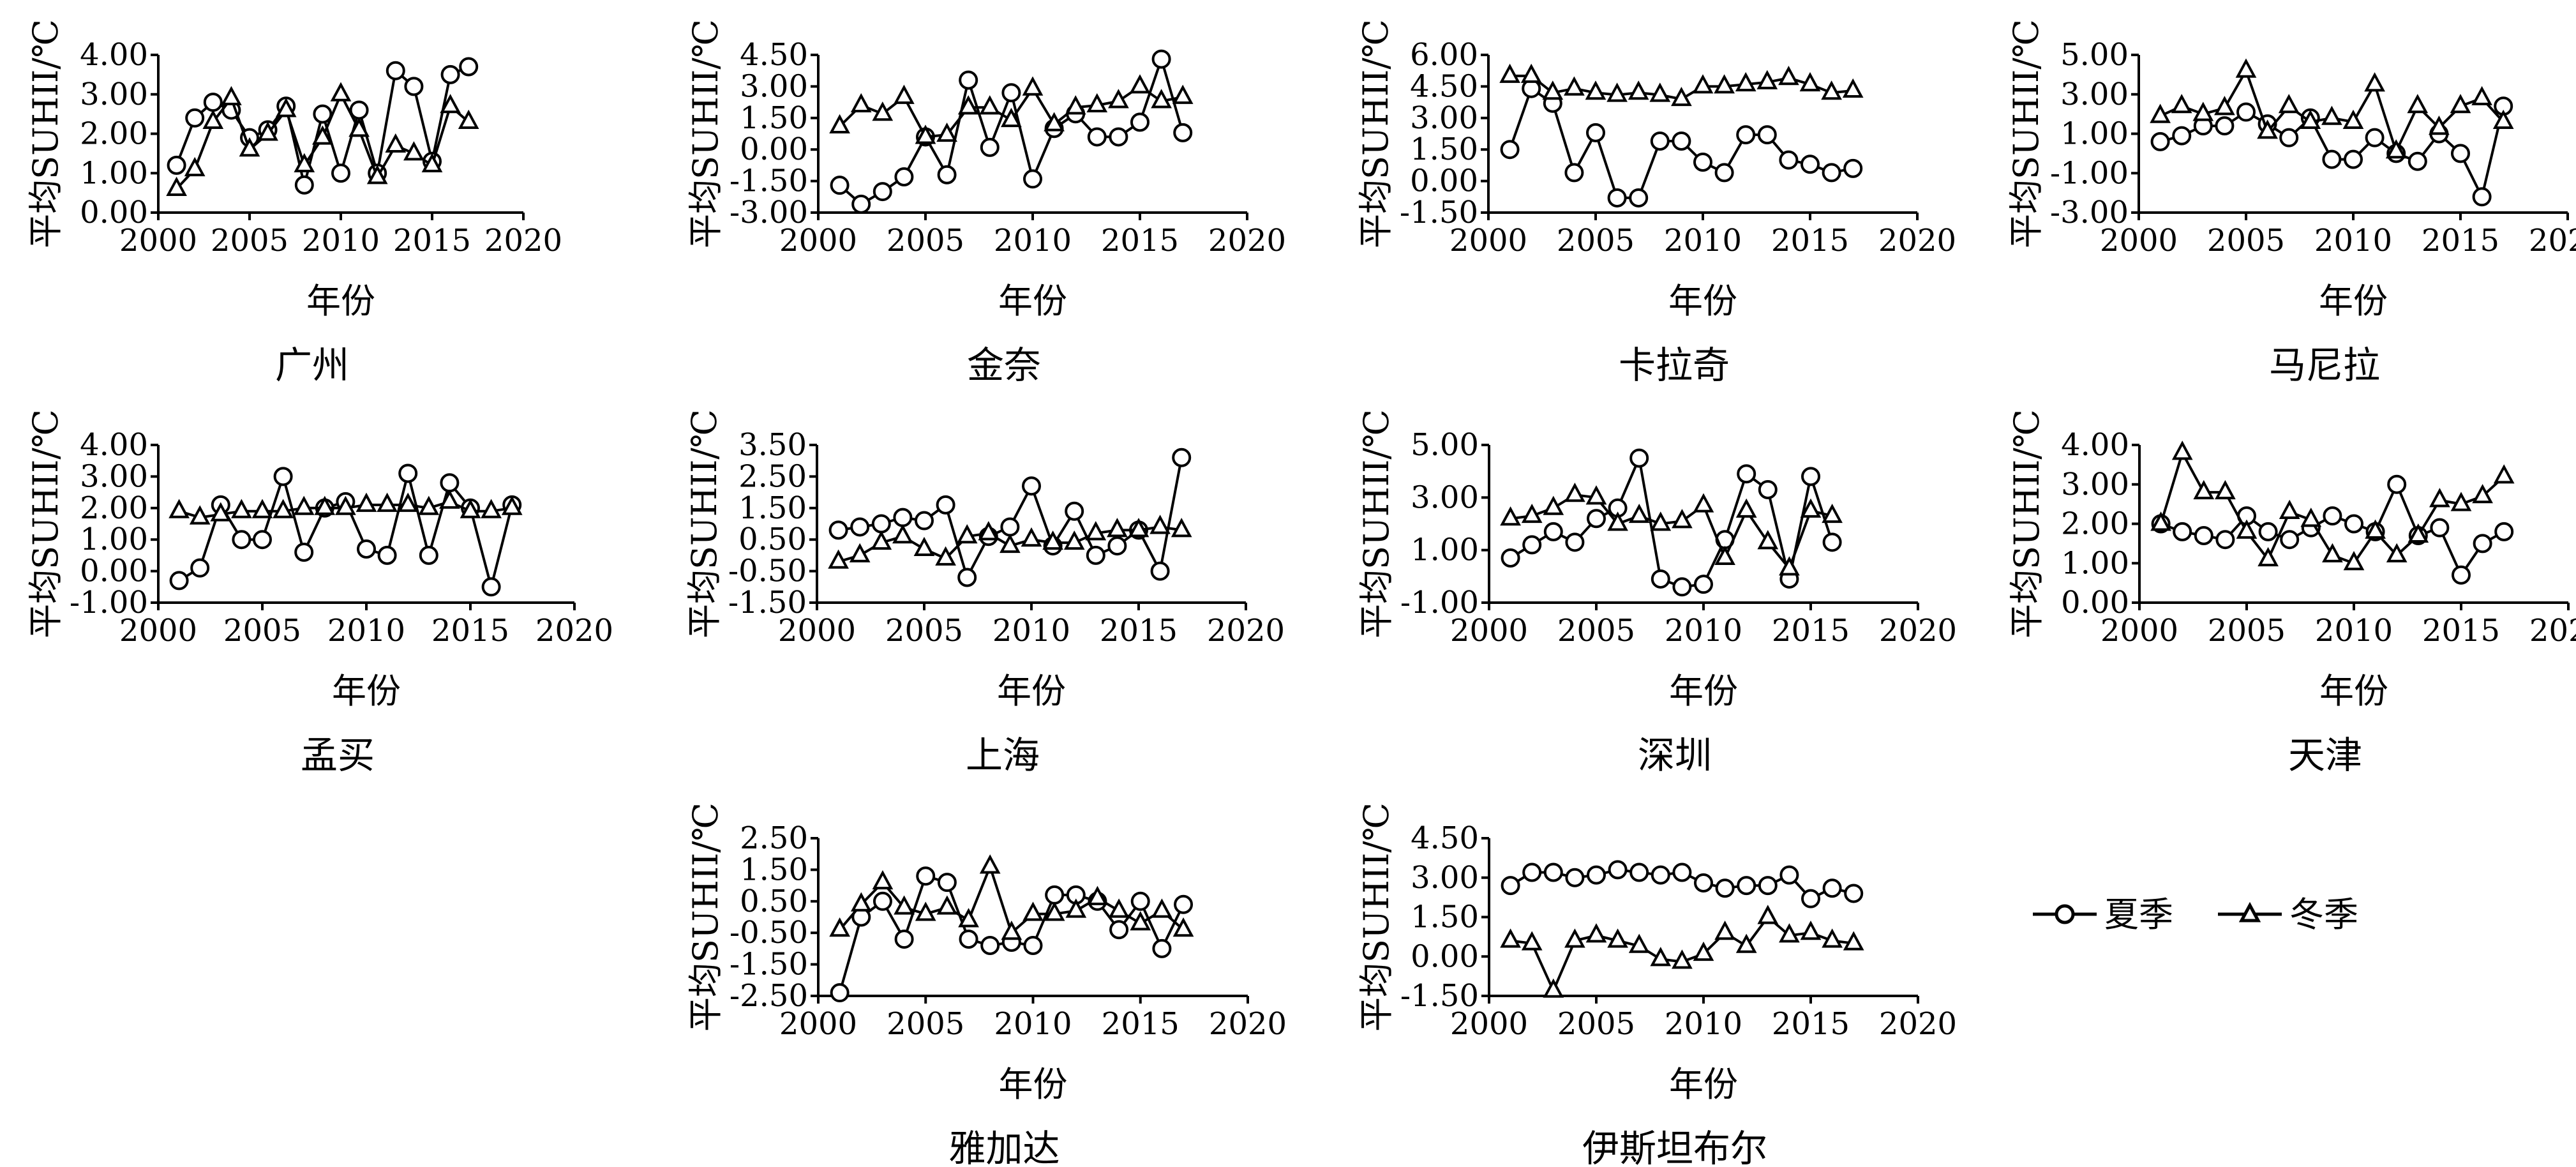 This screenshot has width=2576, height=1167. I want to click on chart-caption: 金奈, so click(1004, 365).